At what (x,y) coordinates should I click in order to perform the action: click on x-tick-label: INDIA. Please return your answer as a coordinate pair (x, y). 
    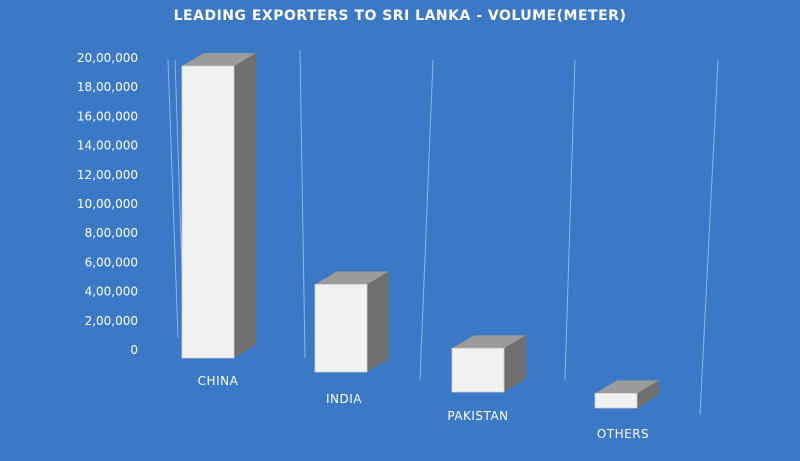
    Looking at the image, I should click on (344, 399).